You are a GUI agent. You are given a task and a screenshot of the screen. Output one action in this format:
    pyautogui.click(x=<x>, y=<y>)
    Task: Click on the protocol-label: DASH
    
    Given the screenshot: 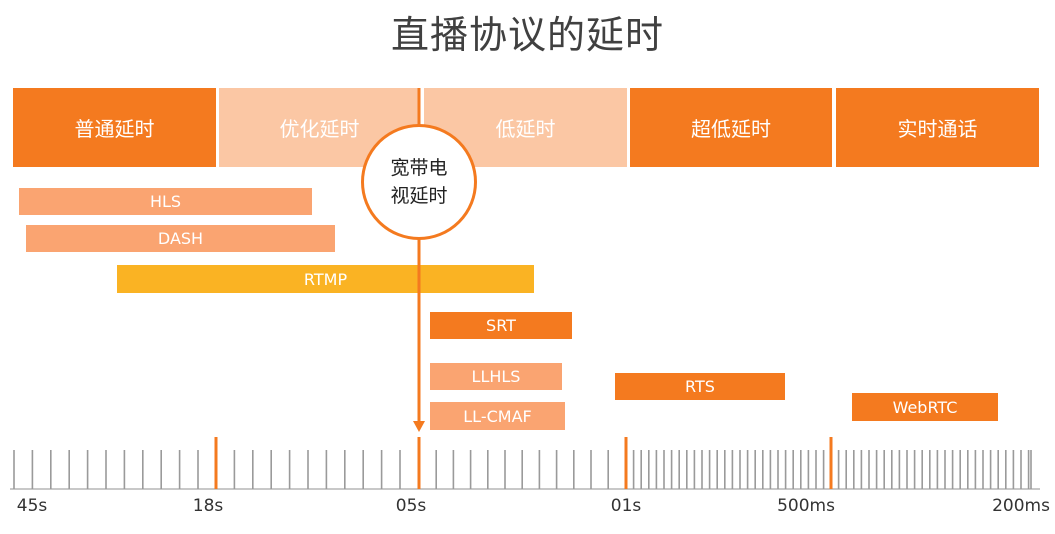 What is the action you would take?
    pyautogui.click(x=180, y=238)
    